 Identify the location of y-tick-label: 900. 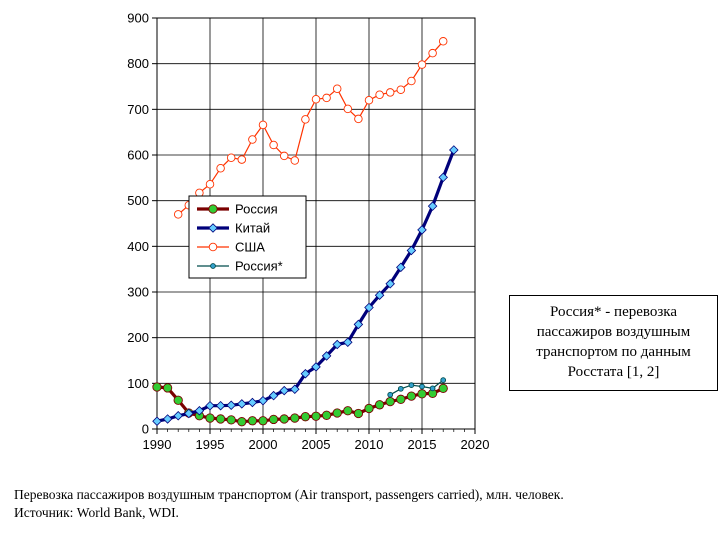
(138, 18).